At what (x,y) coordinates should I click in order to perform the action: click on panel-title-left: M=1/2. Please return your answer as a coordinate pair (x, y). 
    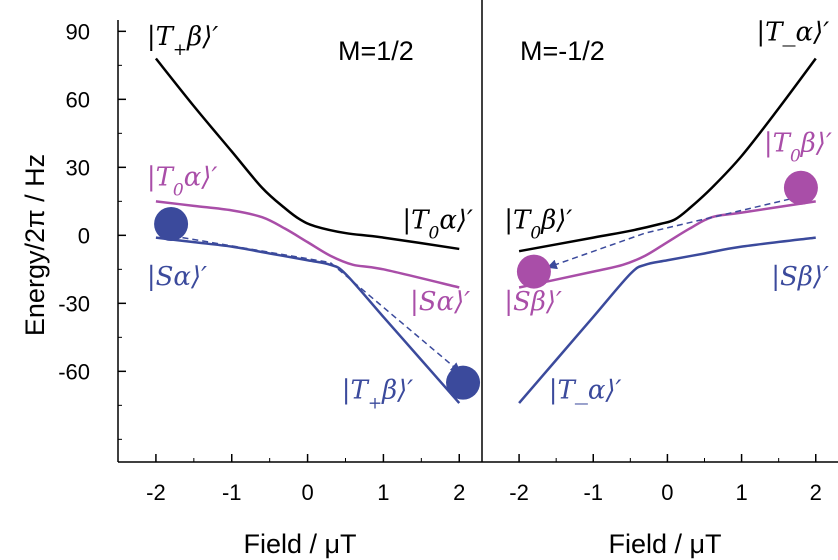
    Looking at the image, I should click on (376, 51).